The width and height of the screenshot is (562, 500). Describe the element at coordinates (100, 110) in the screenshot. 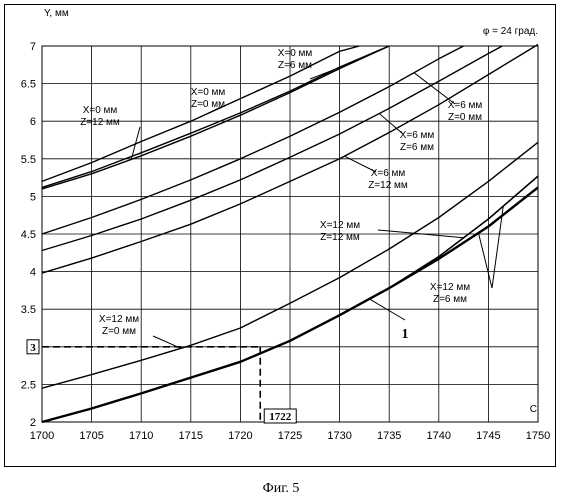

I see `curve-label-2-x: X=0 мм` at that location.